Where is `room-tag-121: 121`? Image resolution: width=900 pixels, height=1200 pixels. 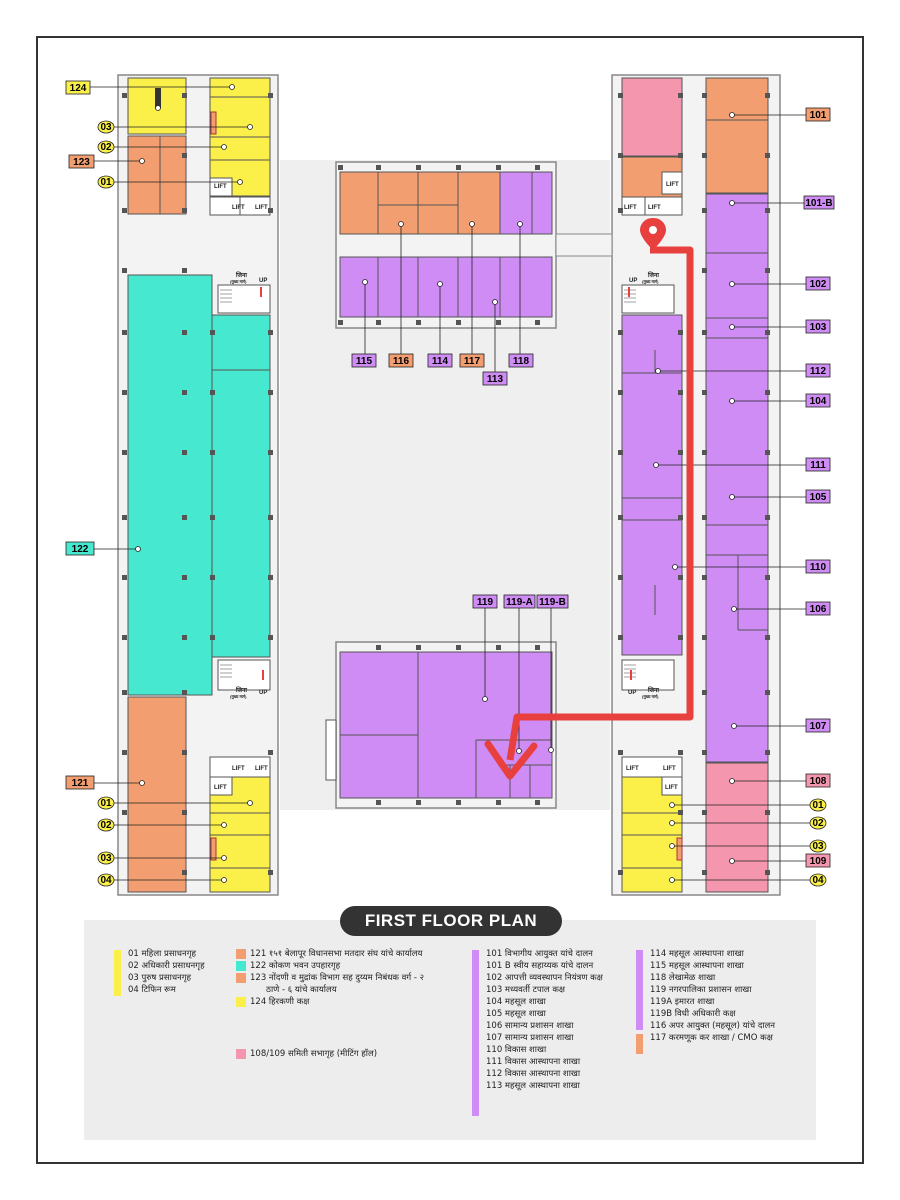
room-tag-121: 121 is located at coordinates (80, 783).